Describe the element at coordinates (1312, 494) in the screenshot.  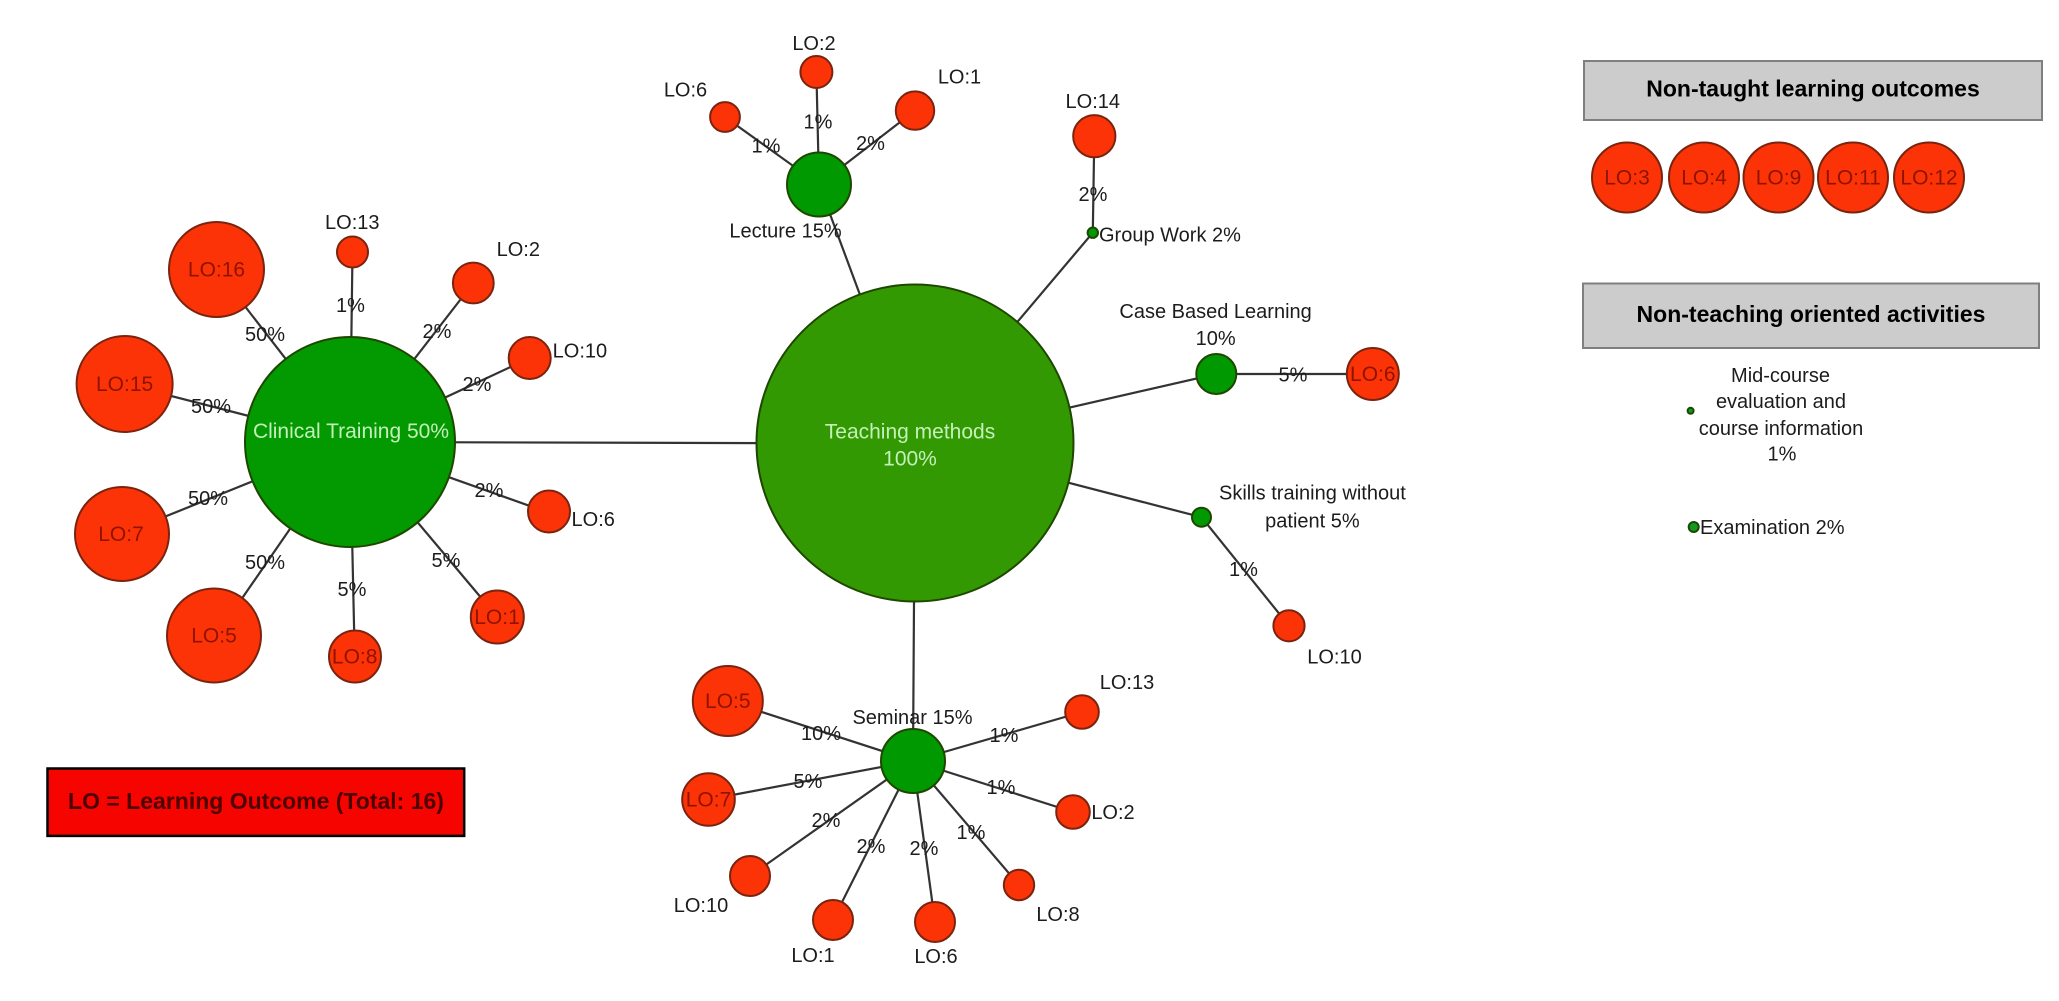
I see `svg-text: Skills training without` at that location.